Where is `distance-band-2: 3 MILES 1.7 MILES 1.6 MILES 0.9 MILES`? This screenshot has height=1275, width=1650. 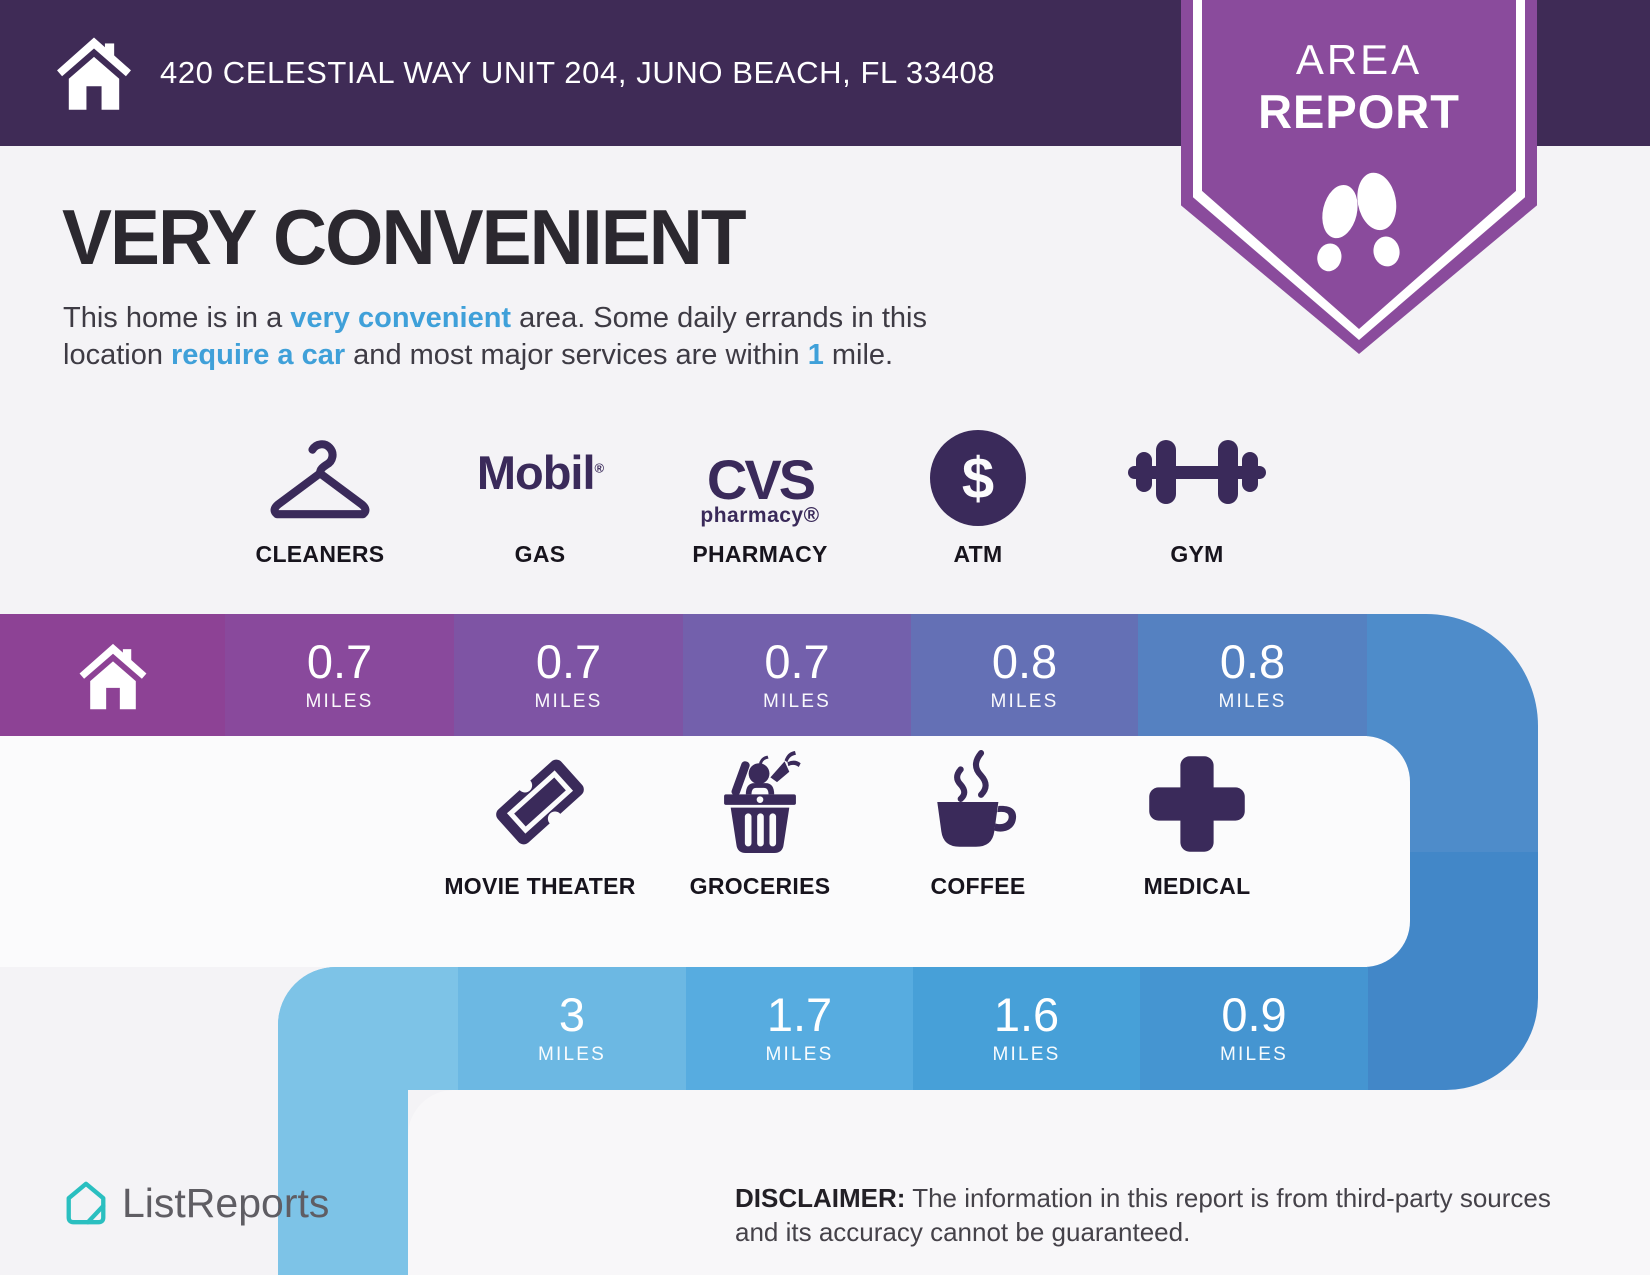 distance-band-2: 3 MILES 1.7 MILES 1.6 MILES 0.9 MILES is located at coordinates (823, 1028).